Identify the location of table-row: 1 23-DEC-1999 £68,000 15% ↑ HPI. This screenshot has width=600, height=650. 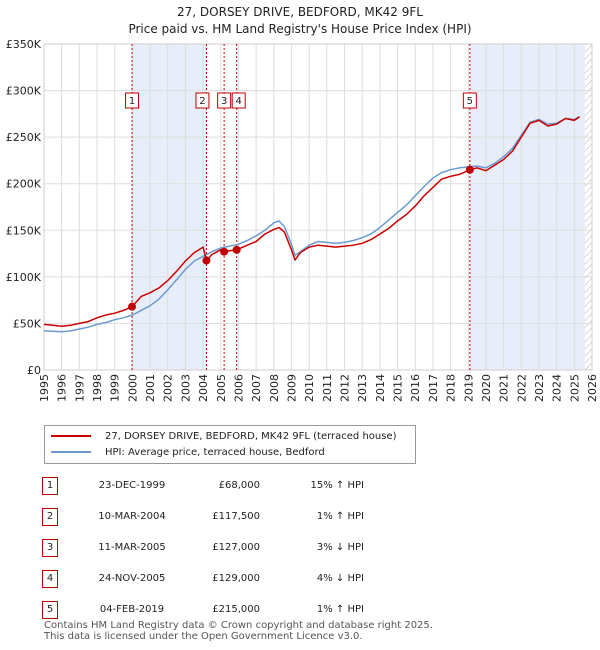
(203, 485).